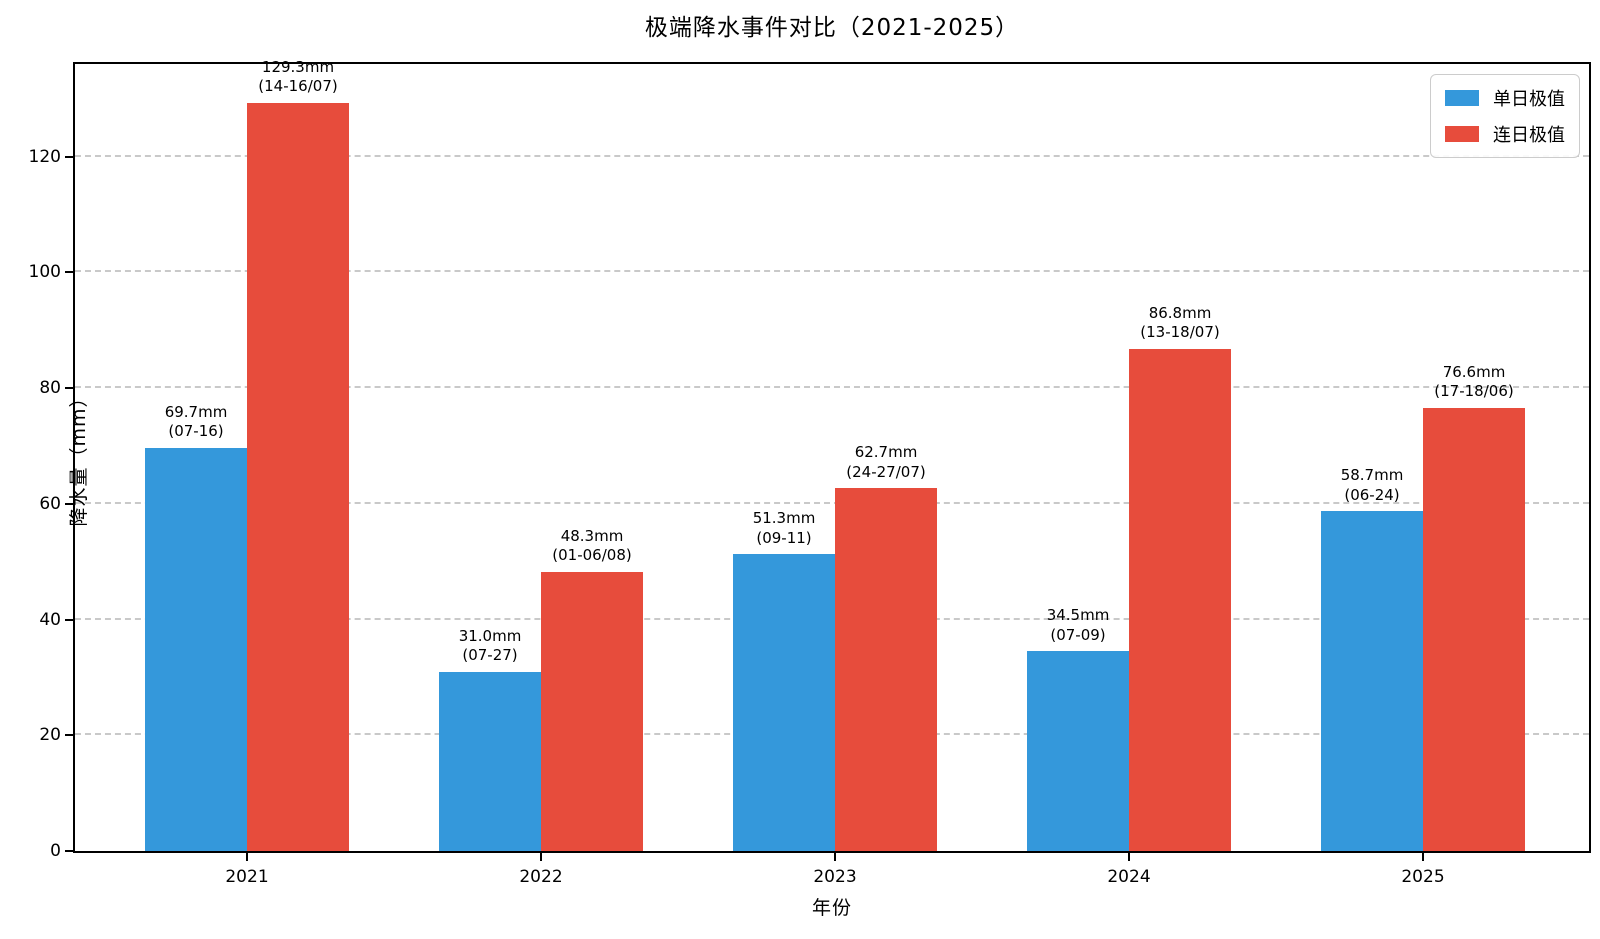 This screenshot has width=1600, height=939. I want to click on x-tick-mark-2022, so click(541, 857).